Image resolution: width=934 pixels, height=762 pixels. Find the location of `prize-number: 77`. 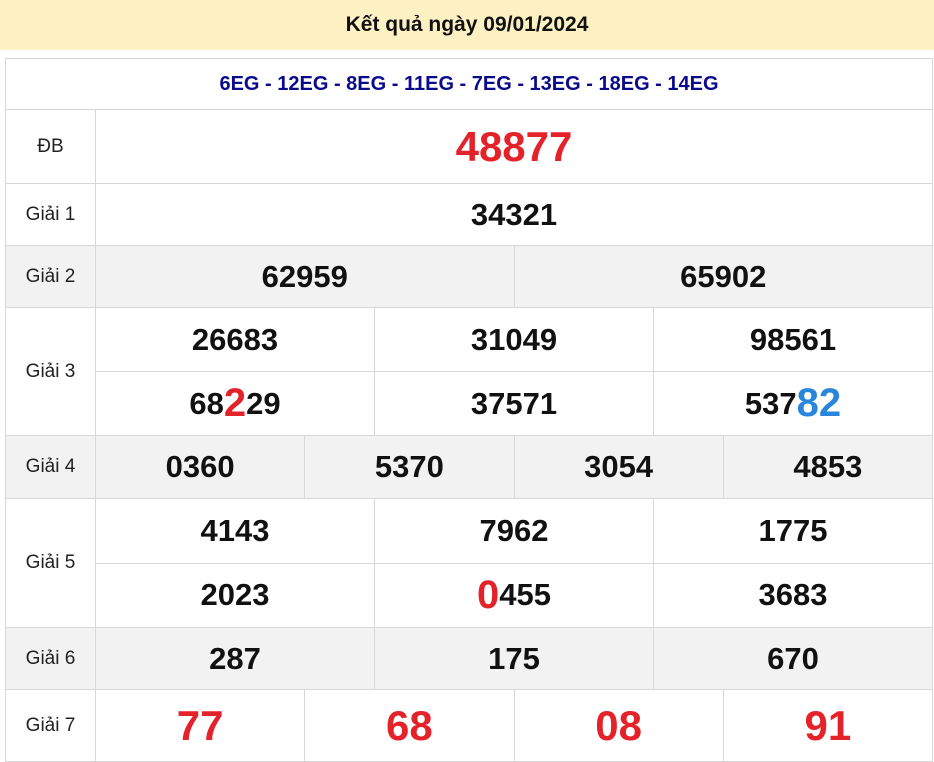

prize-number: 77 is located at coordinates (200, 725).